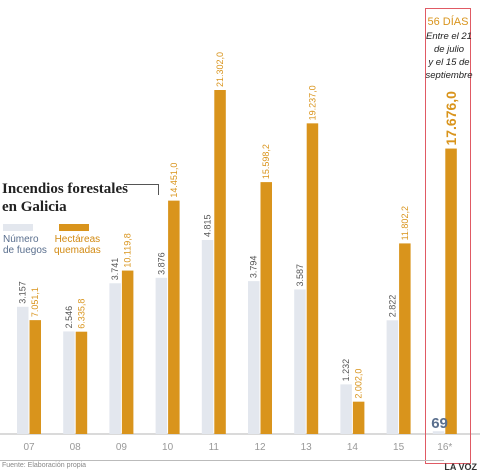  What do you see at coordinates (222, 460) in the screenshot?
I see `footer-divider` at bounding box center [222, 460].